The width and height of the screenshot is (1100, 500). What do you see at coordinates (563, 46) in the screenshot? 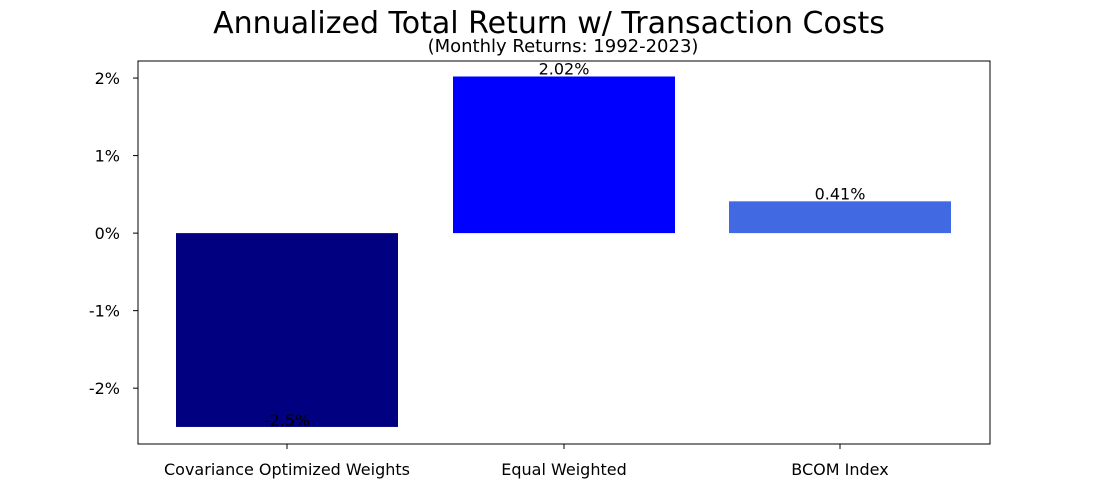
I see `chart-subtitle: (Monthly Returns: 1992-2023)` at bounding box center [563, 46].